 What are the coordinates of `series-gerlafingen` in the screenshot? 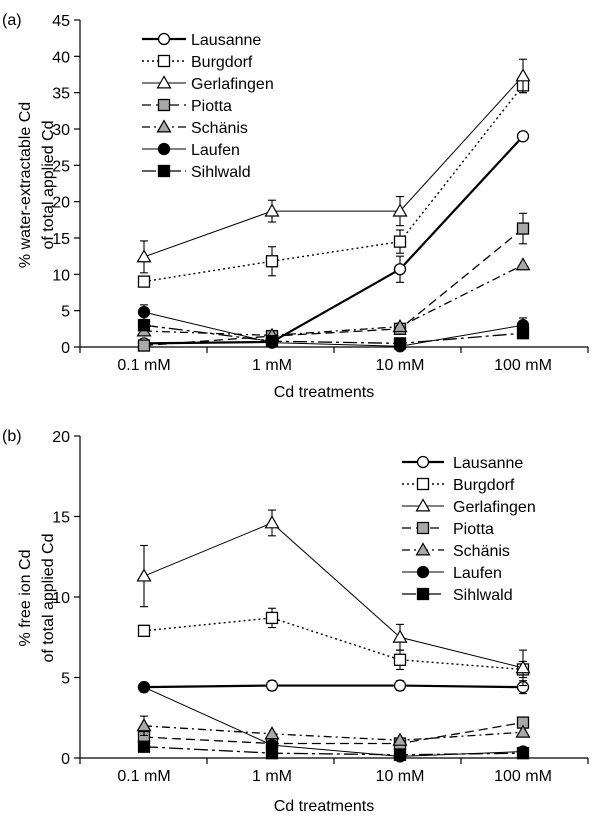 It's located at (333, 598).